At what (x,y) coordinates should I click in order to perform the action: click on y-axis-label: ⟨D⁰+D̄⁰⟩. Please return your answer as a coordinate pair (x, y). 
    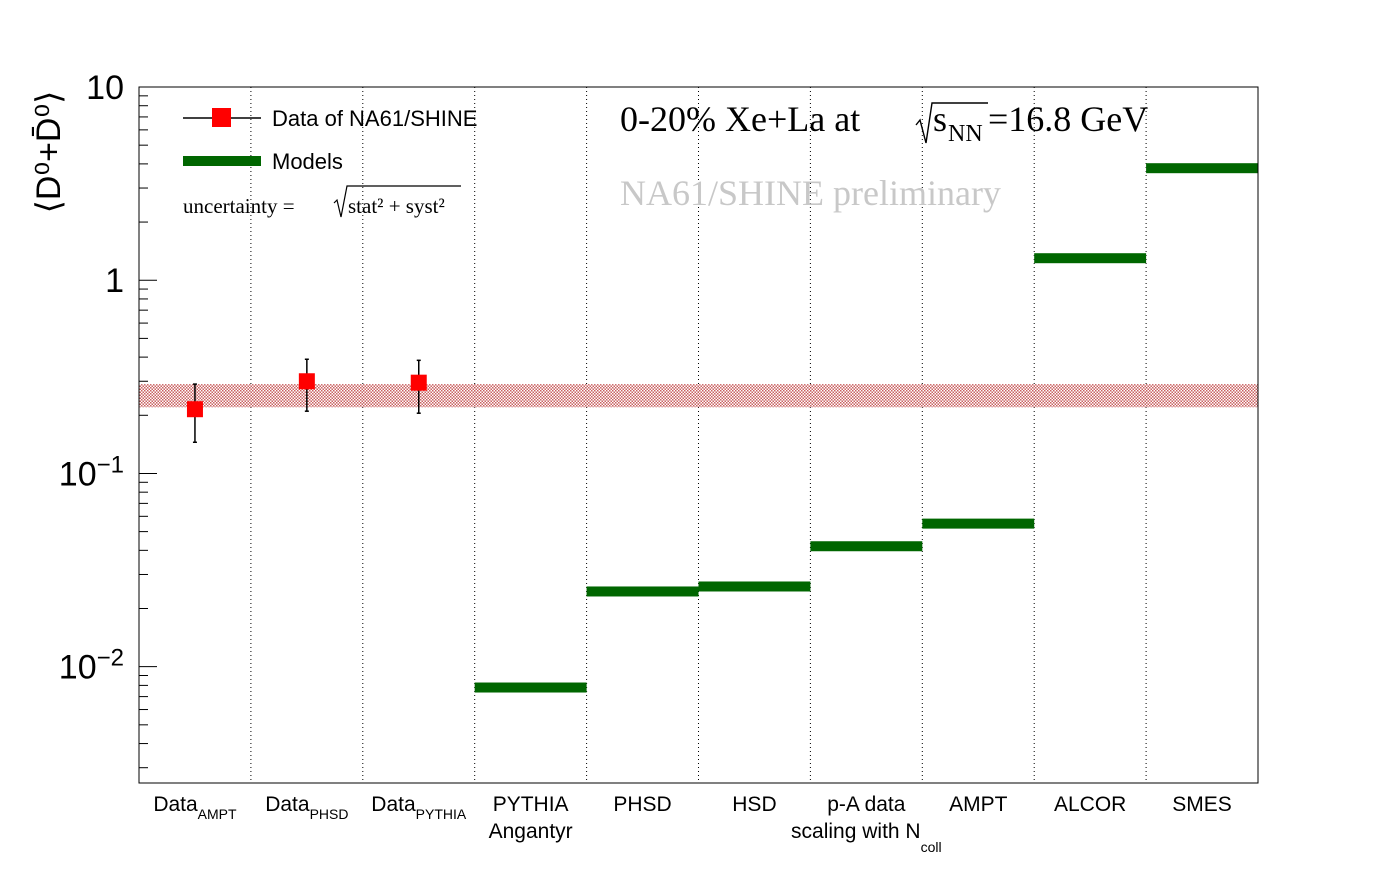
    Looking at the image, I should click on (49, 152).